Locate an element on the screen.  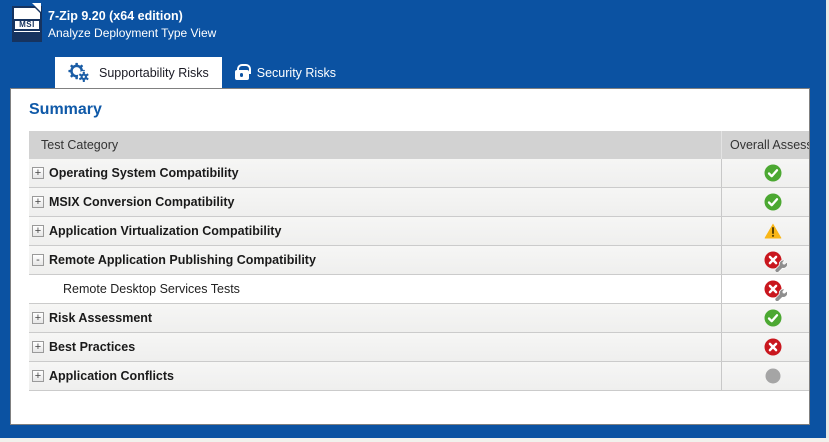
table-row: + Operating System Compatibility is located at coordinates (419, 173).